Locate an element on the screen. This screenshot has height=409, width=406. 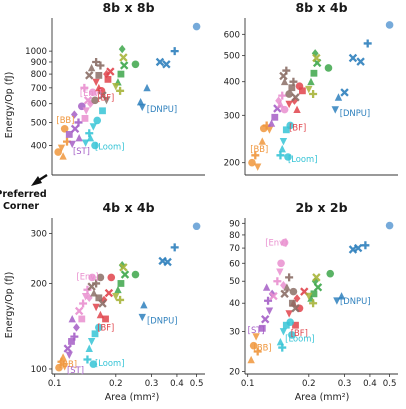
preferred-corner-label-line1: Preferred is located at coordinates (23, 194).